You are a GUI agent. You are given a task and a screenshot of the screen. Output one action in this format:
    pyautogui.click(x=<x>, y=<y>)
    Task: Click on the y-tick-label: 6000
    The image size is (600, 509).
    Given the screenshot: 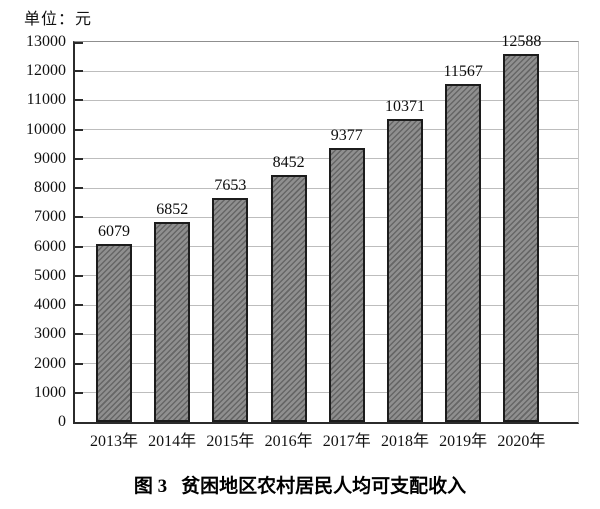 What is the action you would take?
    pyautogui.click(x=50, y=246)
    